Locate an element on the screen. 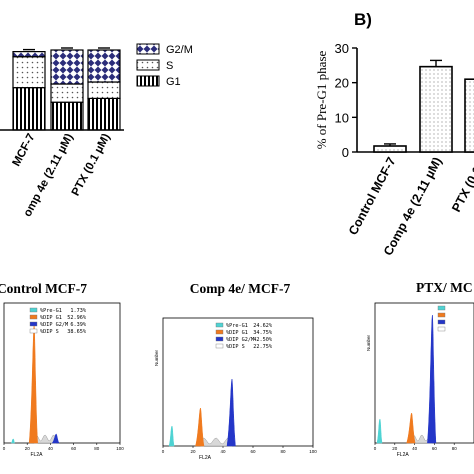  y-tick-label-10: 10 is located at coordinates (342, 117).